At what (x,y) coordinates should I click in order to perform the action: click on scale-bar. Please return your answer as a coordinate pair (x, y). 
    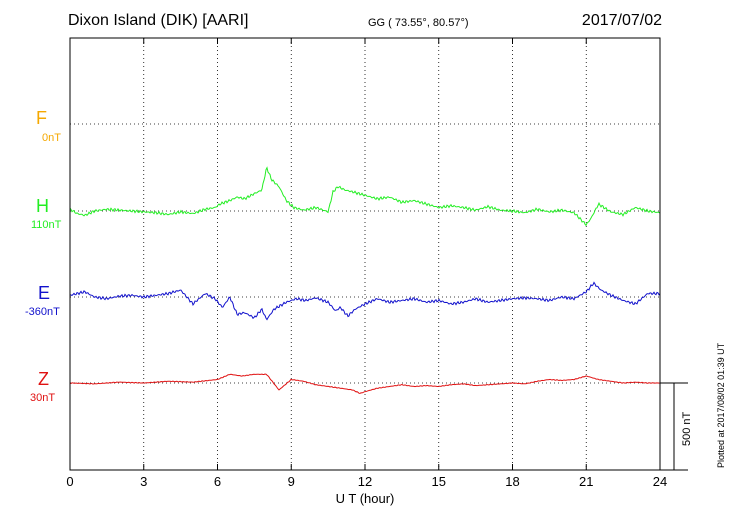
    Looking at the image, I should click on (674, 426).